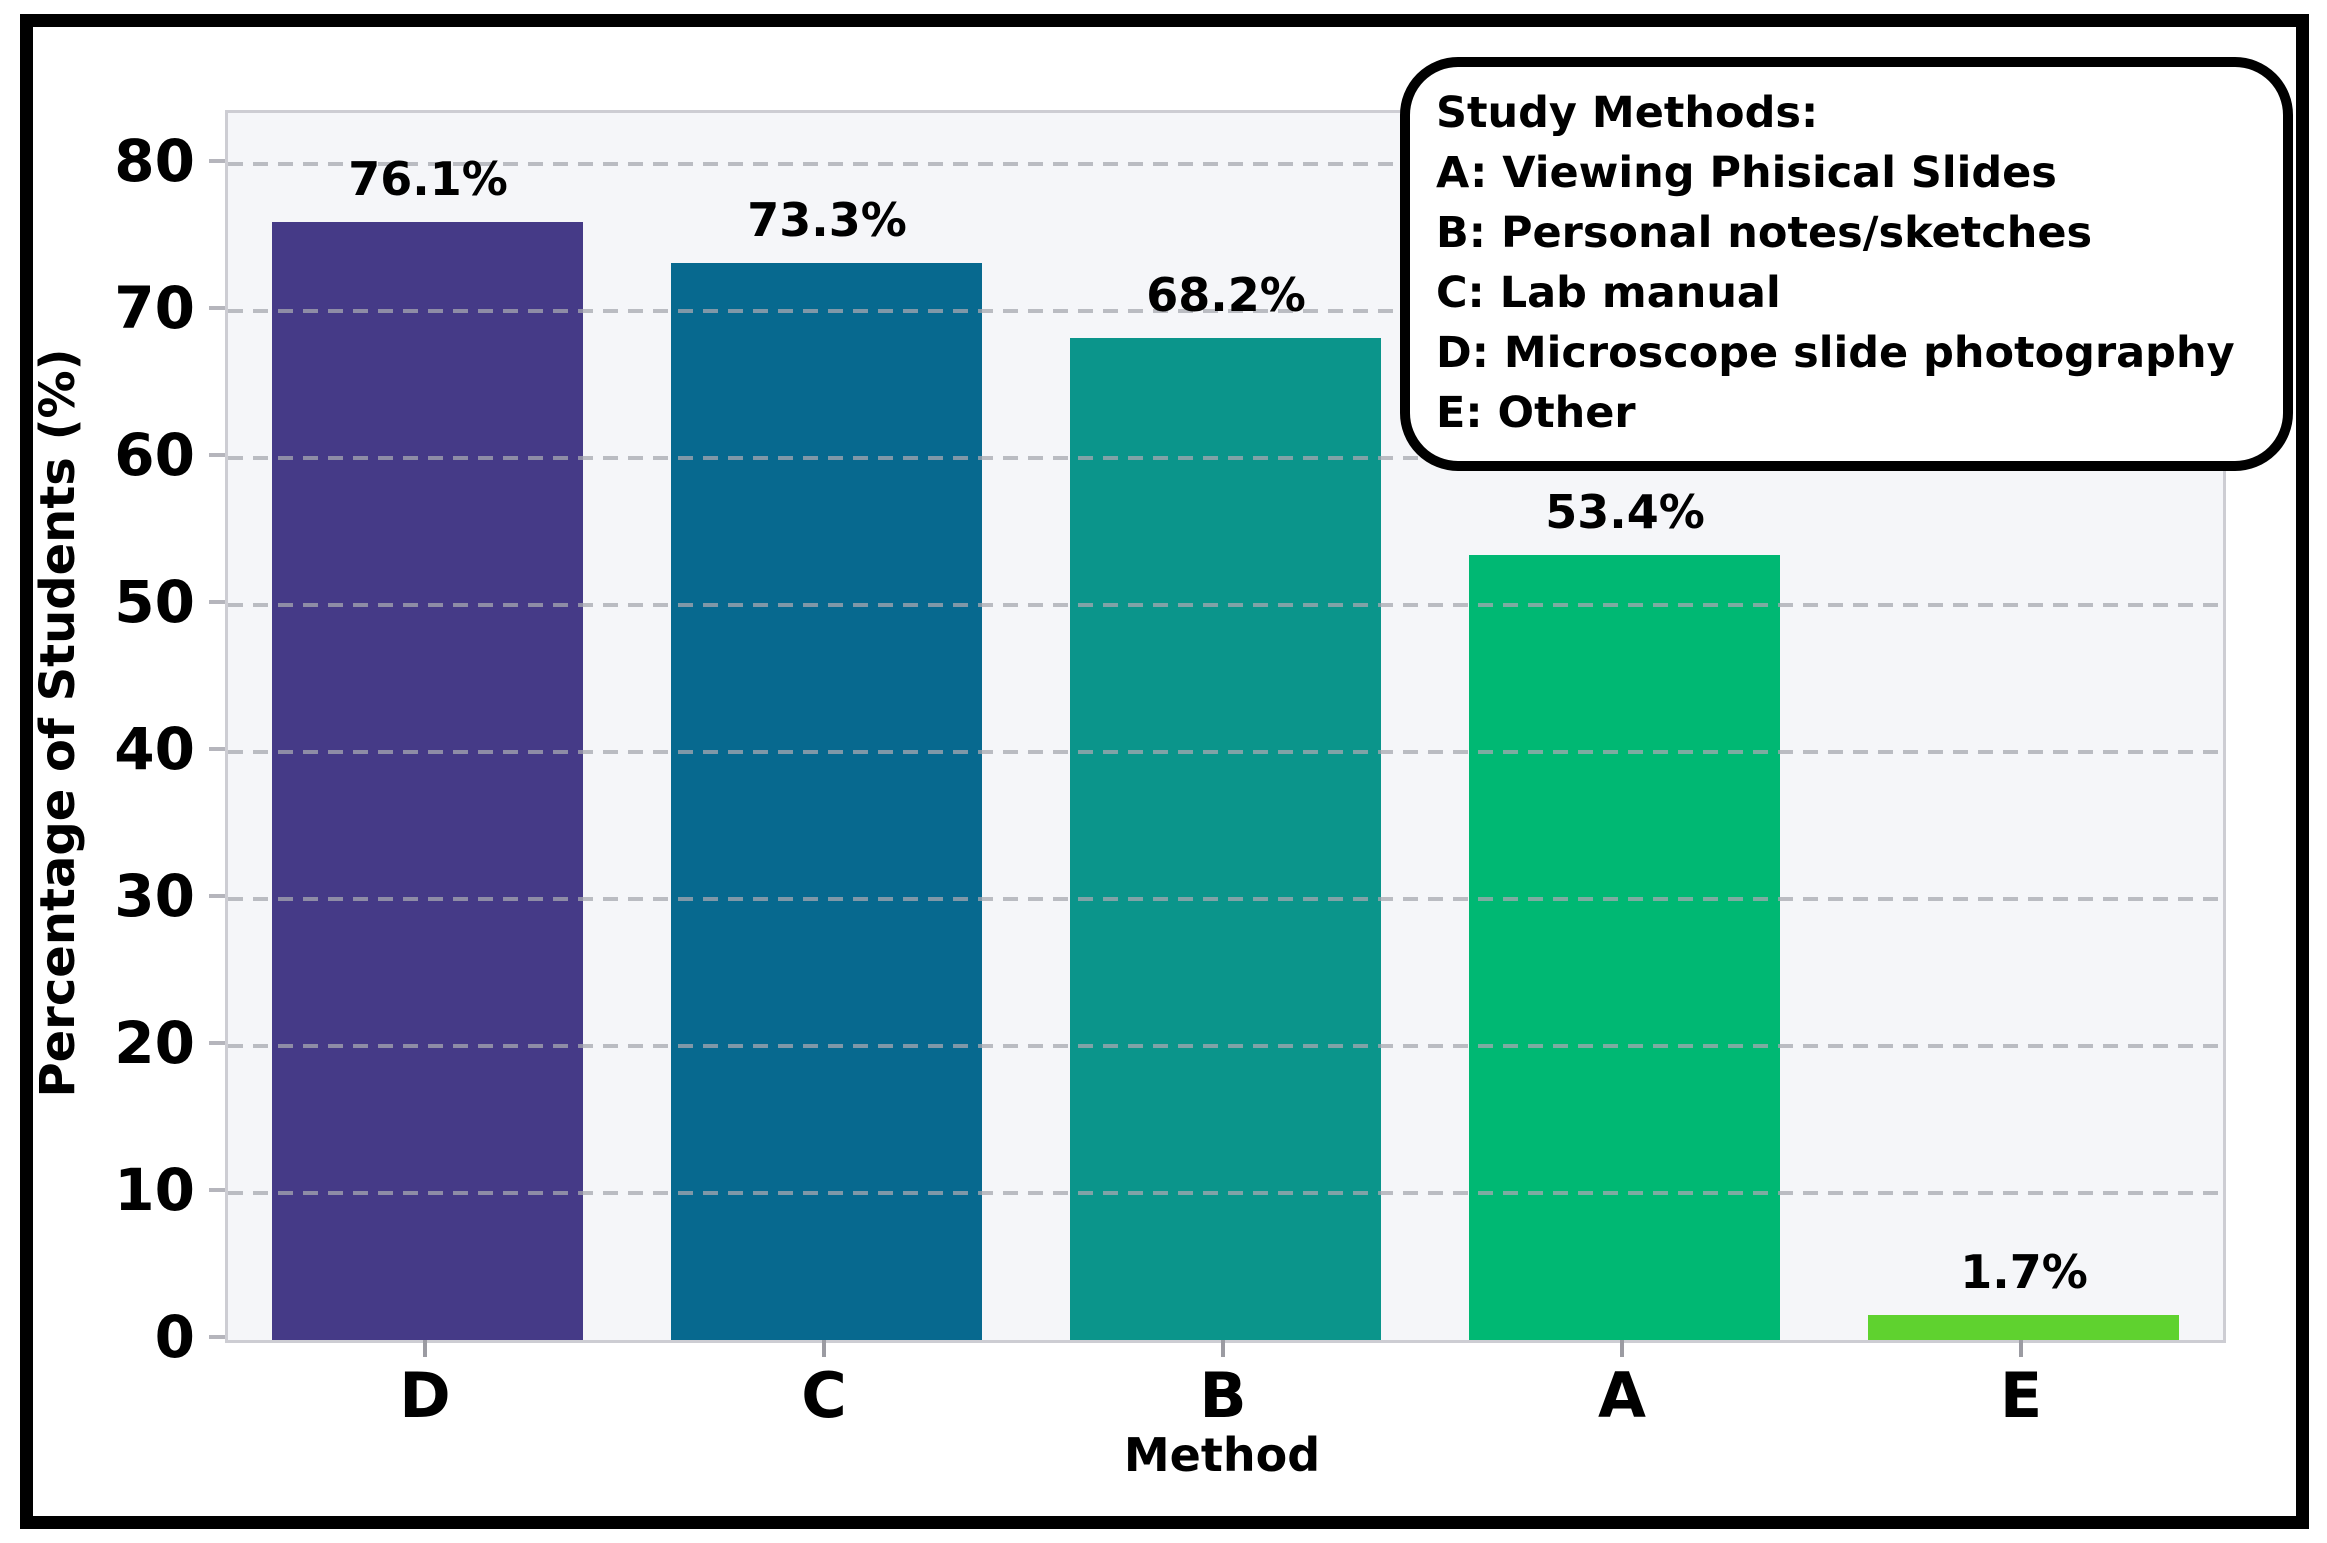 Image resolution: width=2327 pixels, height=1543 pixels. Describe the element at coordinates (154, 308) in the screenshot. I see `y-tick-label-70: 70` at that location.